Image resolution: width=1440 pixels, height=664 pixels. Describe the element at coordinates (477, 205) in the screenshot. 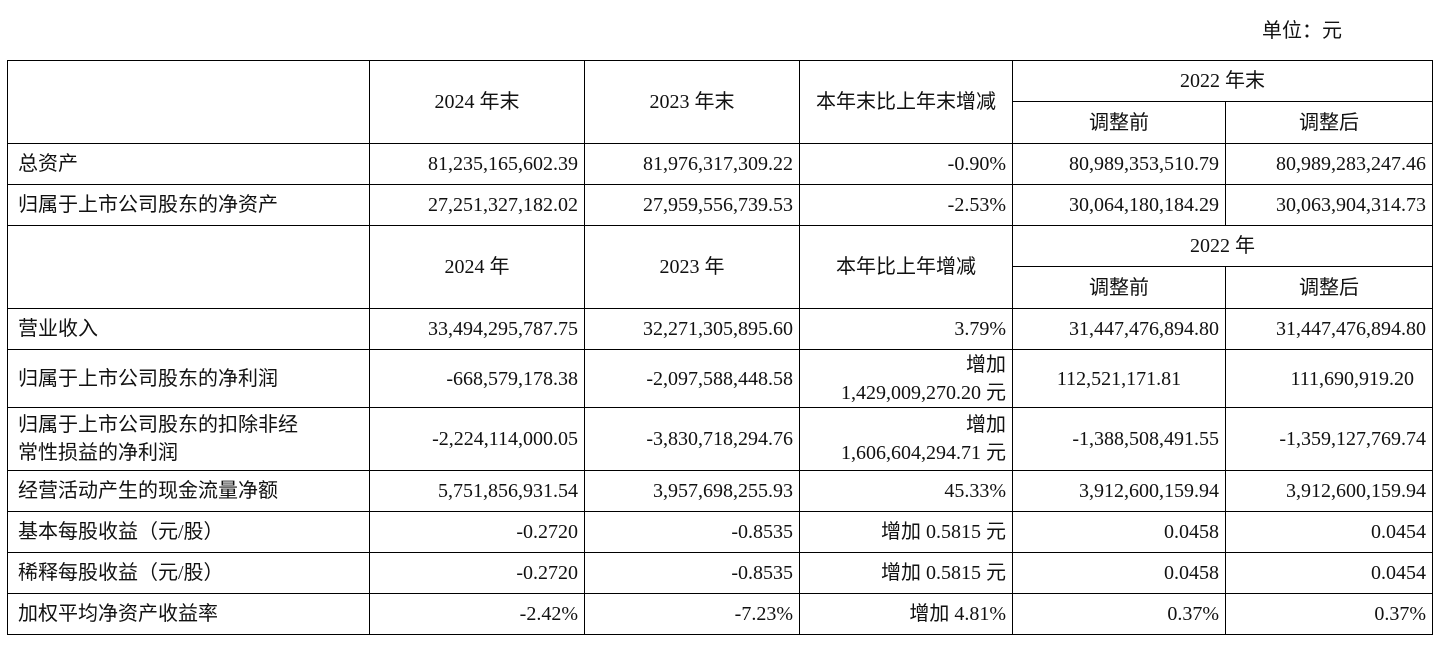

I see `cell-2024: 27,251,327,182.02` at that location.